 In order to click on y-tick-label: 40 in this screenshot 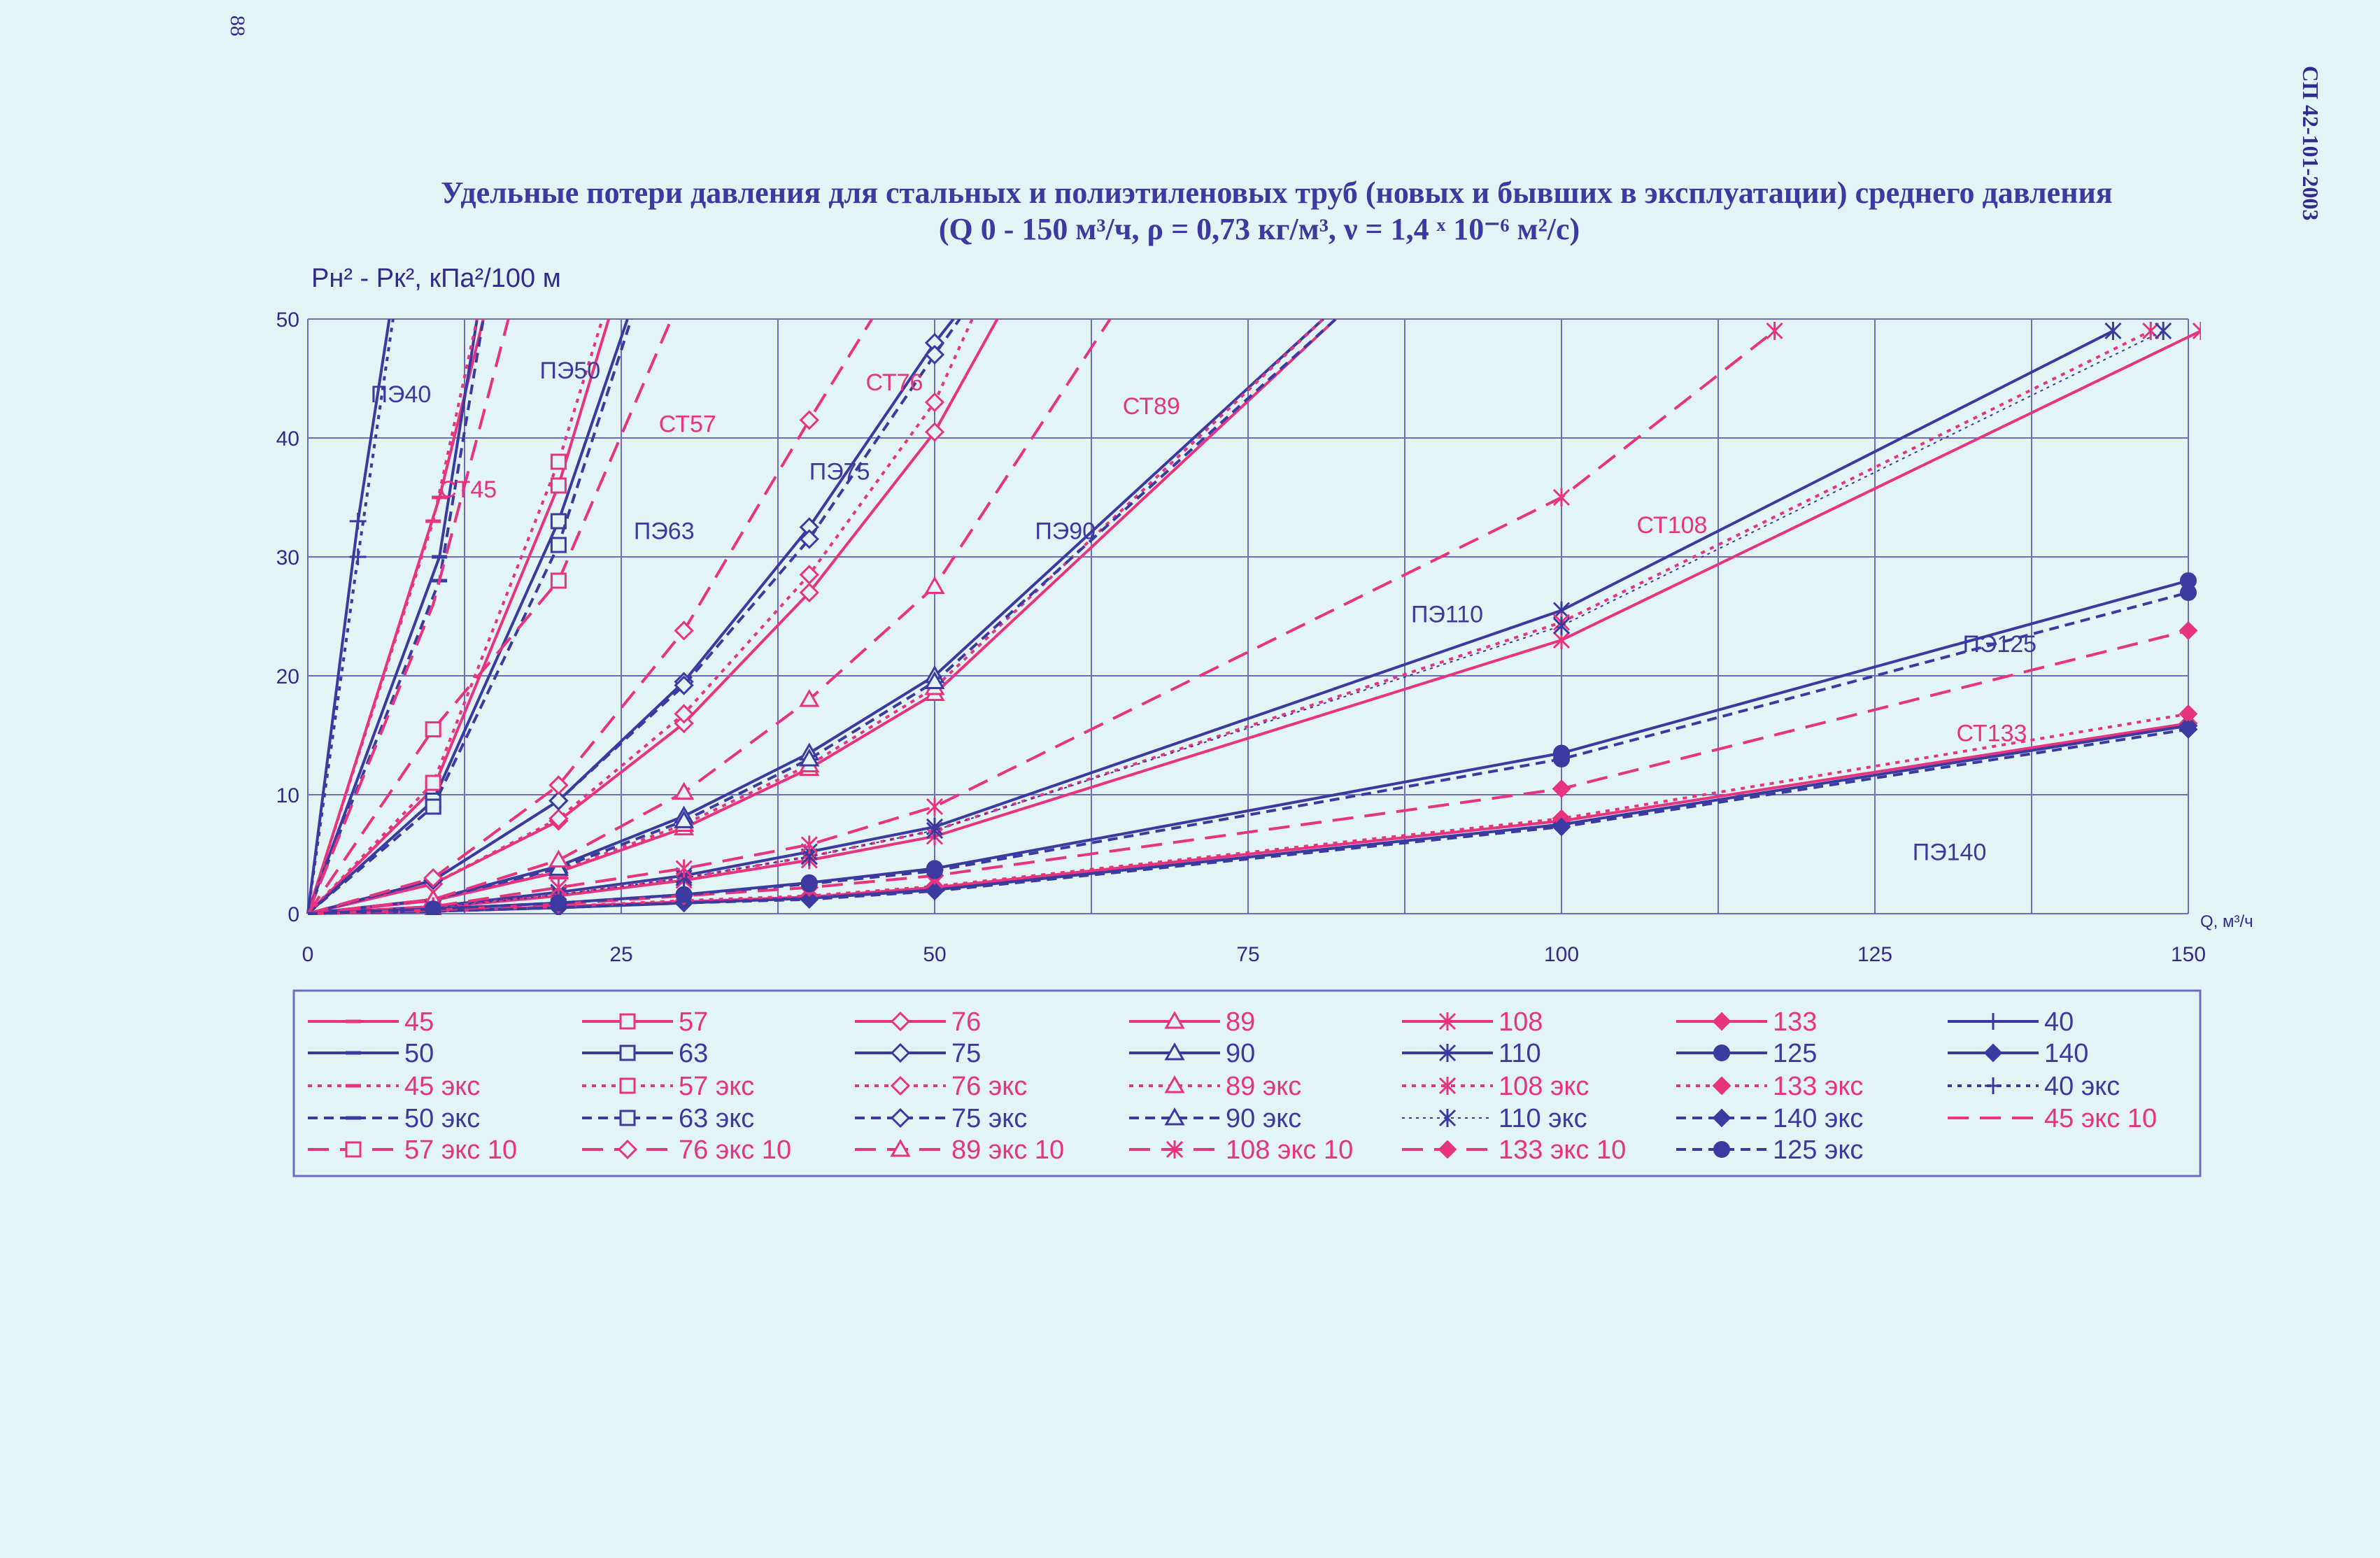, I will do `click(287, 439)`.